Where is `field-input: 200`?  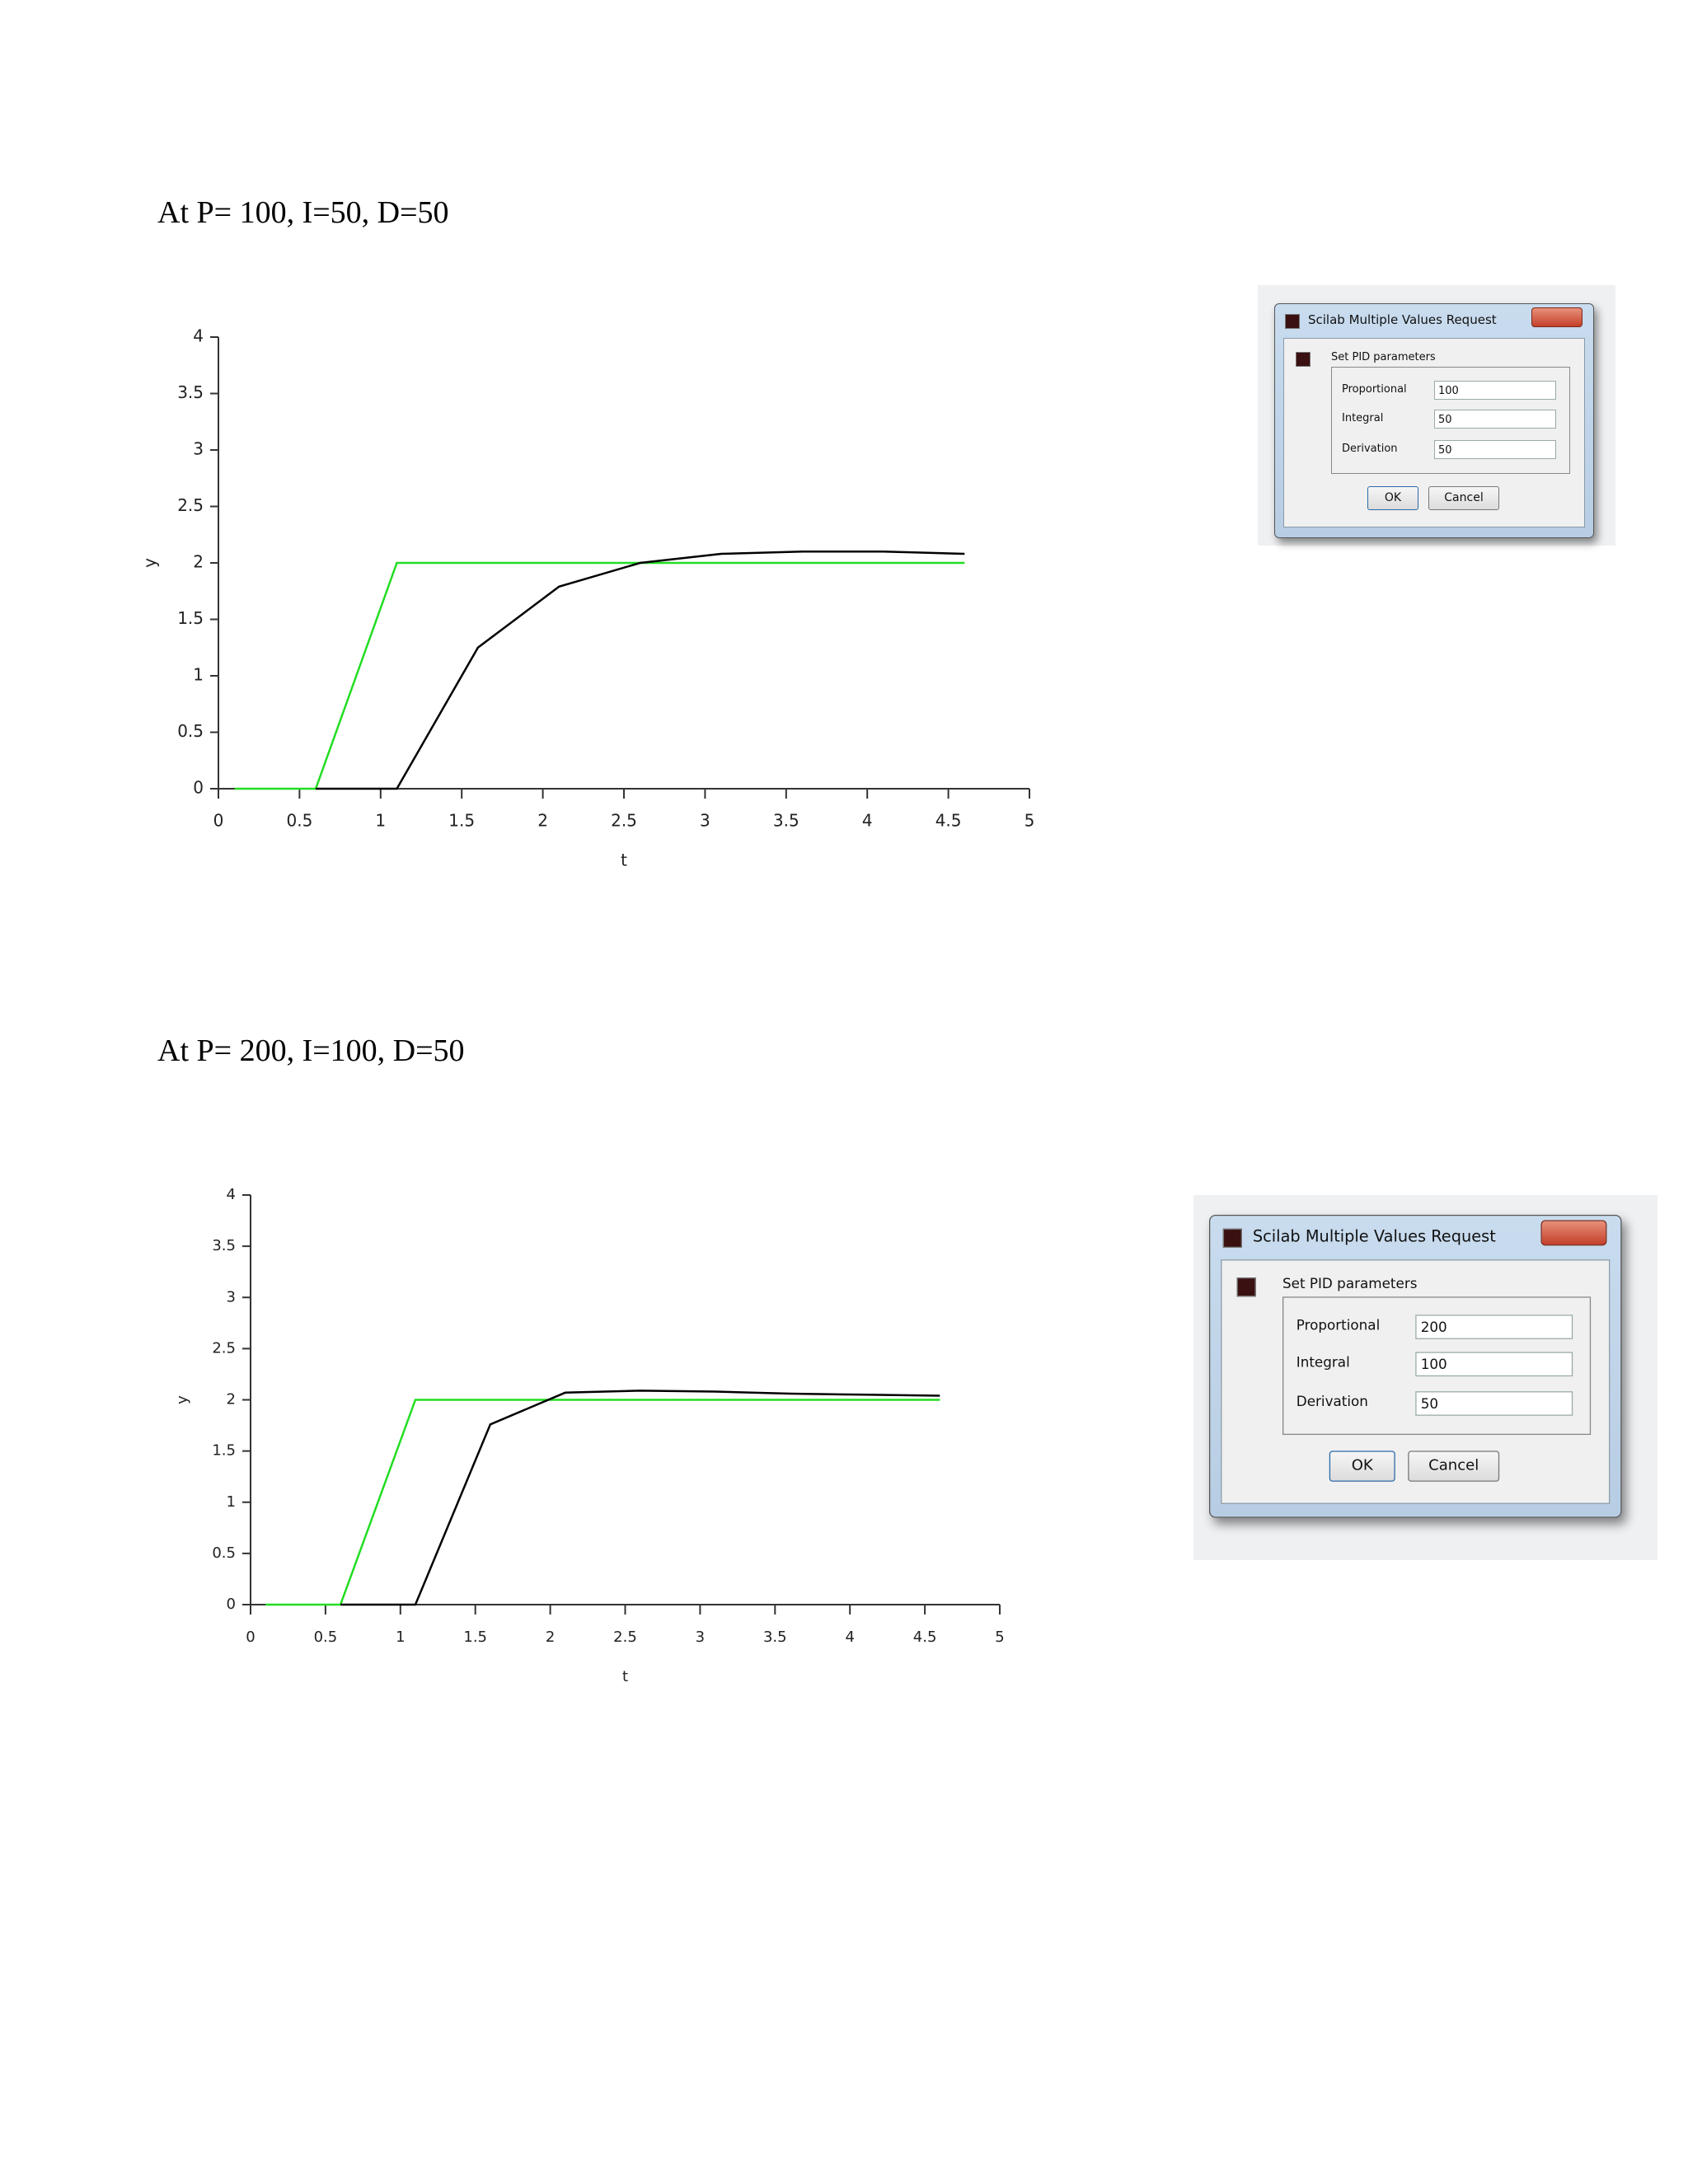
field-input: 200 is located at coordinates (1494, 1327).